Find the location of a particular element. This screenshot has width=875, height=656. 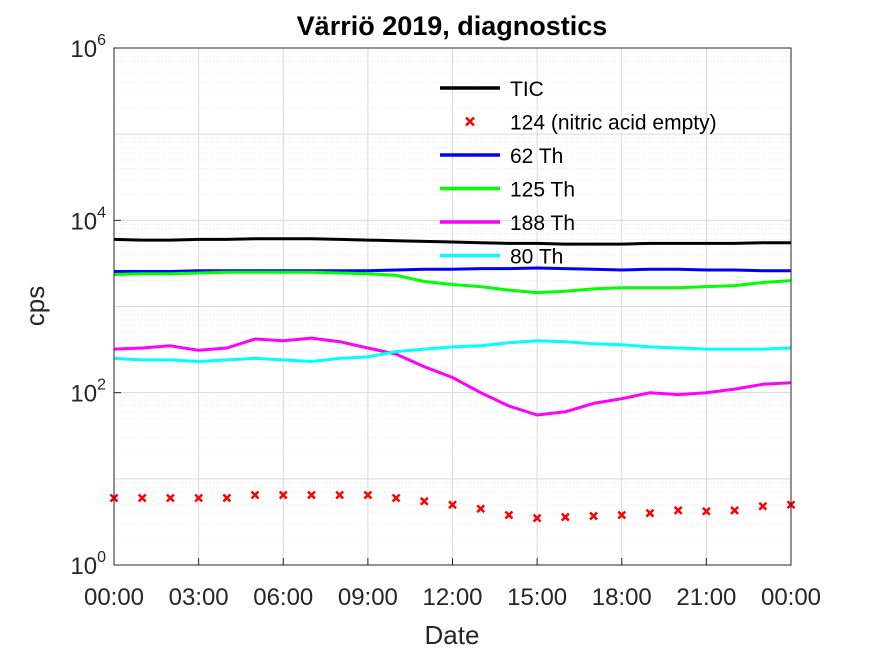

y-tick-label: 10⁶ is located at coordinates (88, 47).